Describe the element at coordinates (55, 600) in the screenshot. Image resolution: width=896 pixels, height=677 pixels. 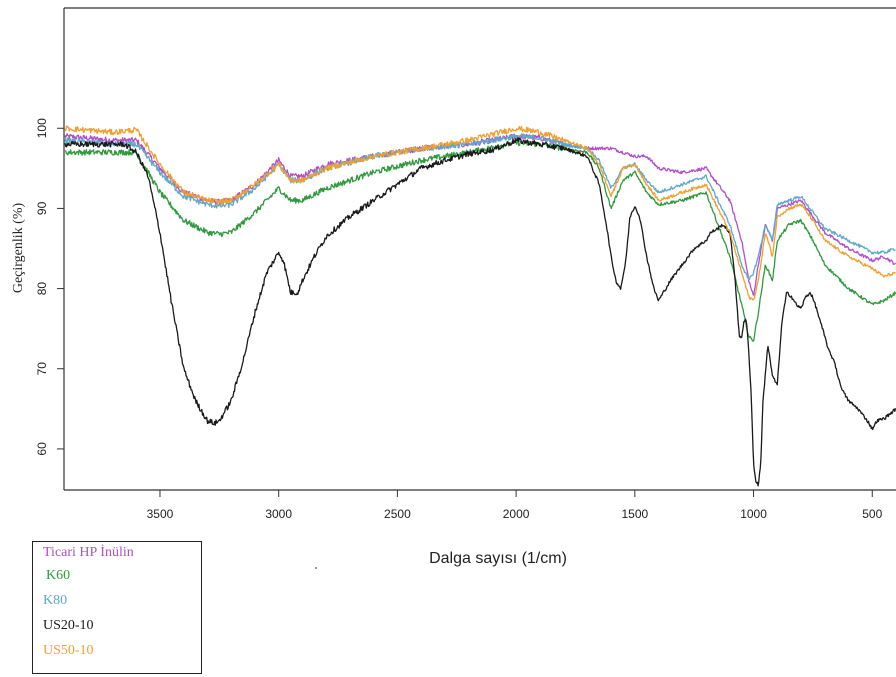
I see `legend-item-k80: K80` at that location.